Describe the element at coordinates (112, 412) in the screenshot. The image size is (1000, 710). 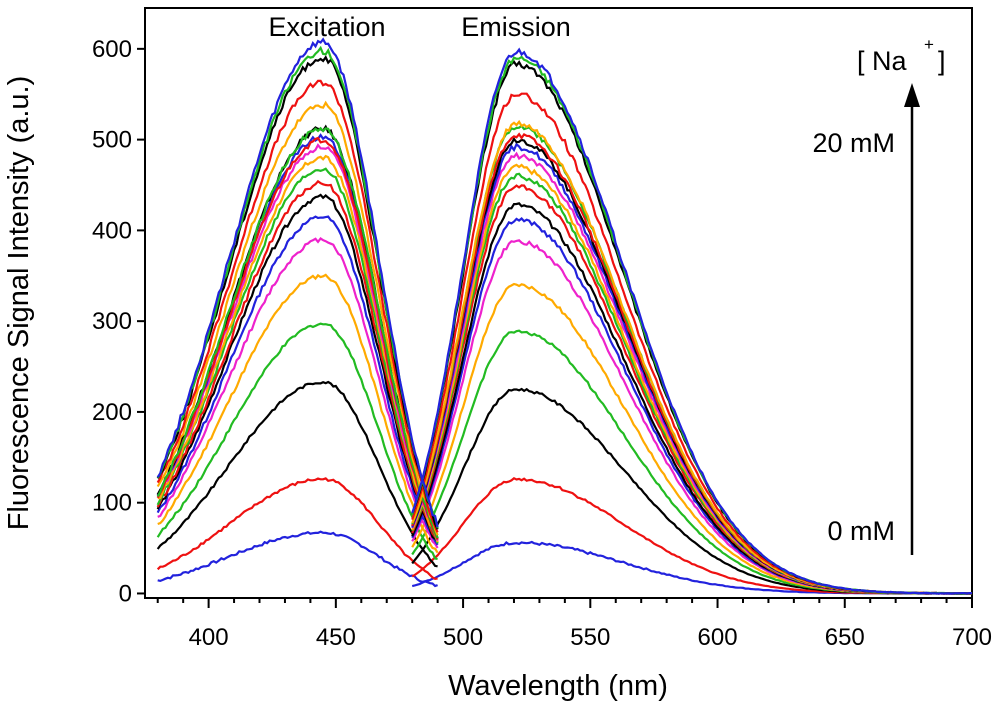
I see `y-tick-label: 200` at that location.